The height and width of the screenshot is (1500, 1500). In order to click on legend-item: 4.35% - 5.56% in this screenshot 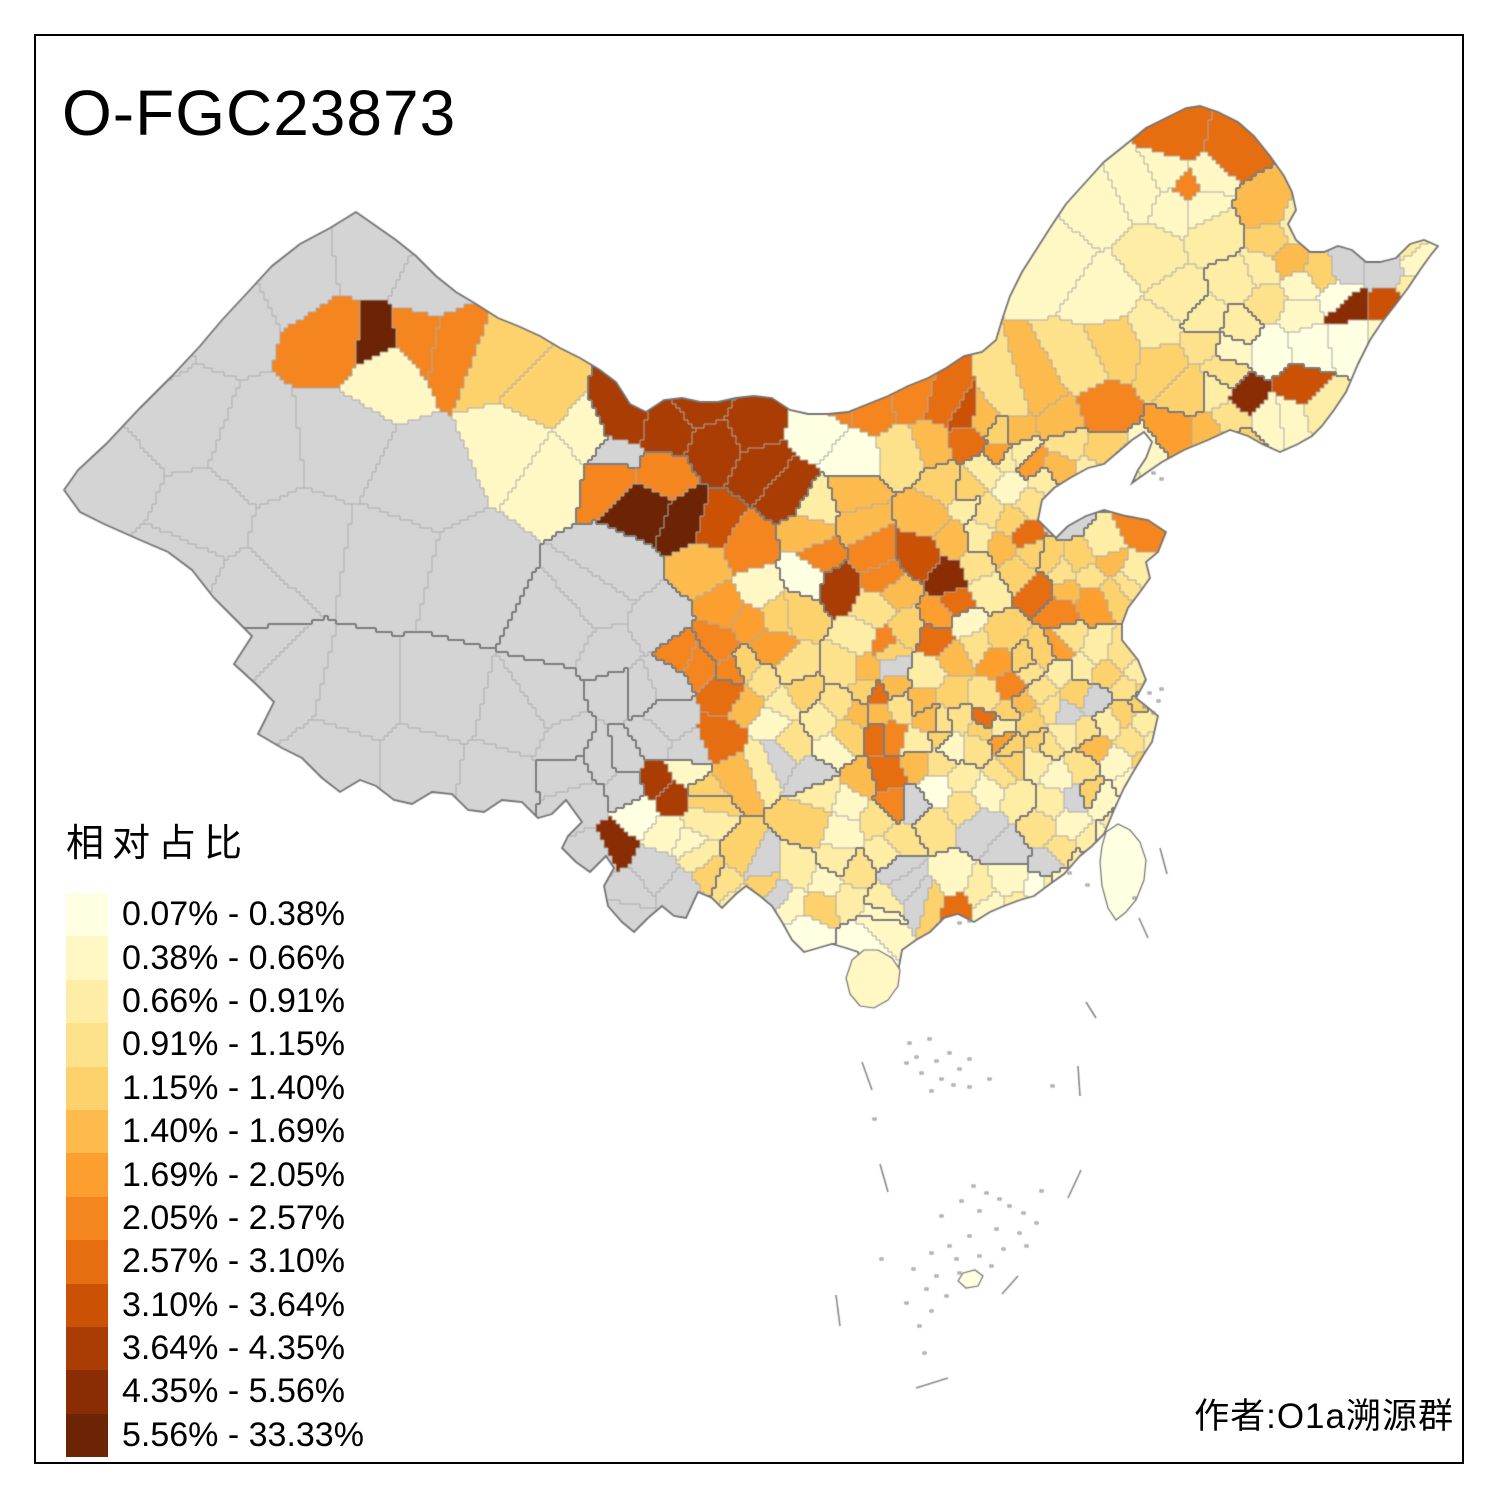, I will do `click(215, 1392)`.